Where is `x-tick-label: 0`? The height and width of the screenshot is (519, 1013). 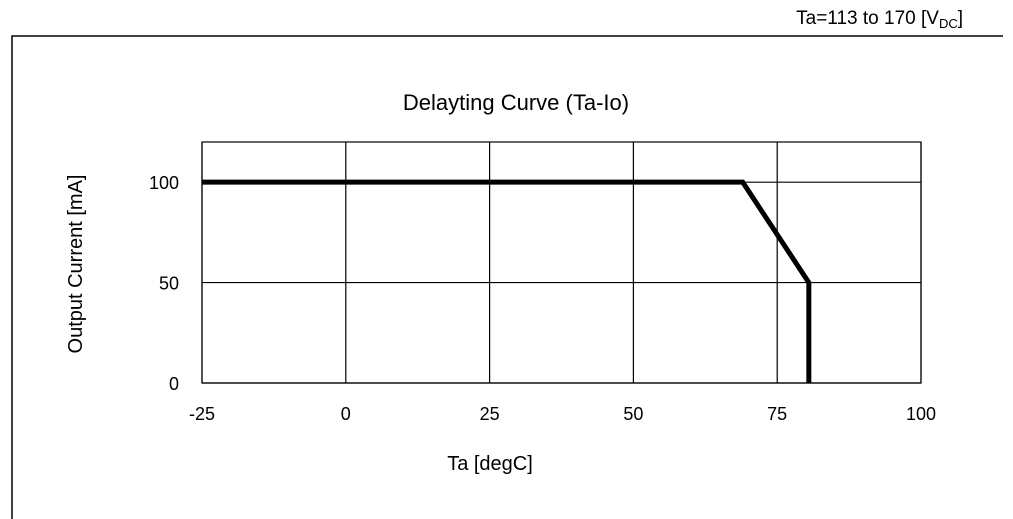 x-tick-label: 0 is located at coordinates (346, 414).